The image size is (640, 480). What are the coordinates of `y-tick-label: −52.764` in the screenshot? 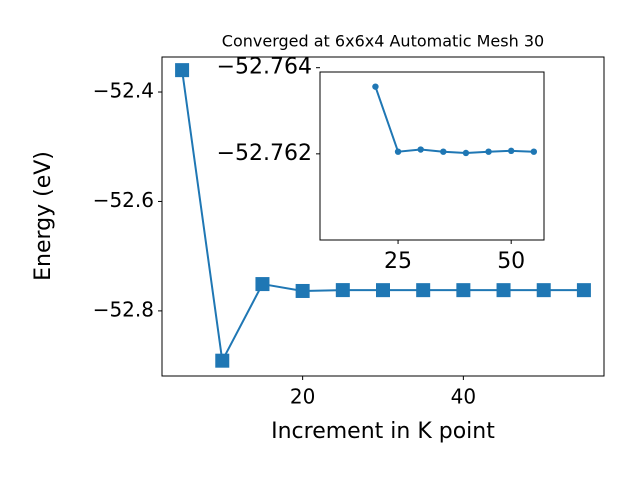 It's located at (264, 67).